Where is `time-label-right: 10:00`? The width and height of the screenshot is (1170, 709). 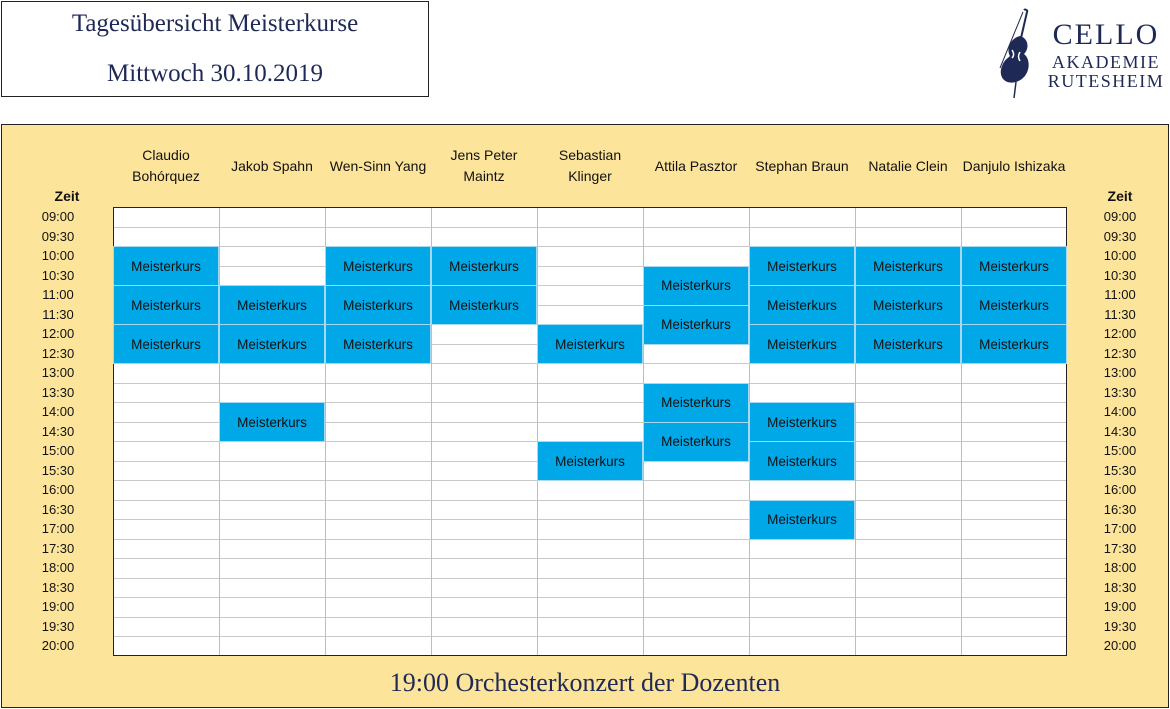 time-label-right: 10:00 is located at coordinates (1120, 255).